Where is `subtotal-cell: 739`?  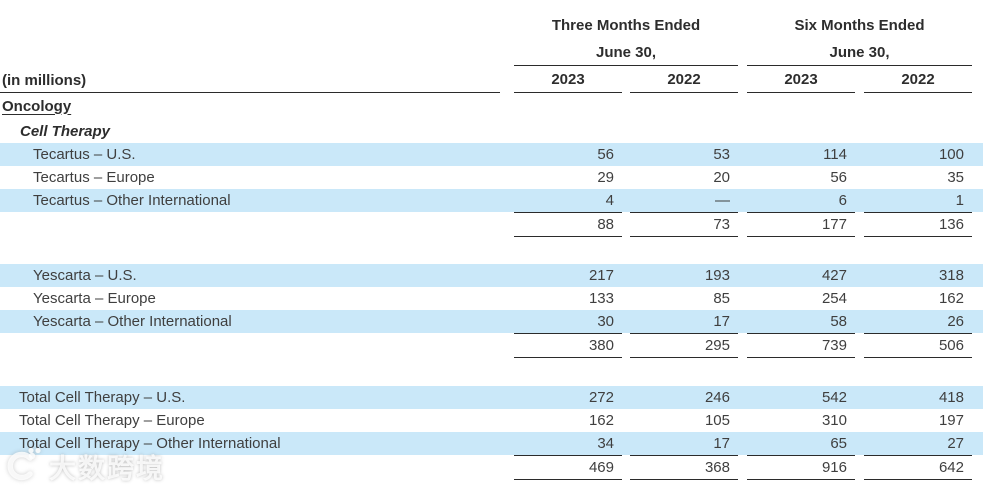 subtotal-cell: 739 is located at coordinates (801, 345).